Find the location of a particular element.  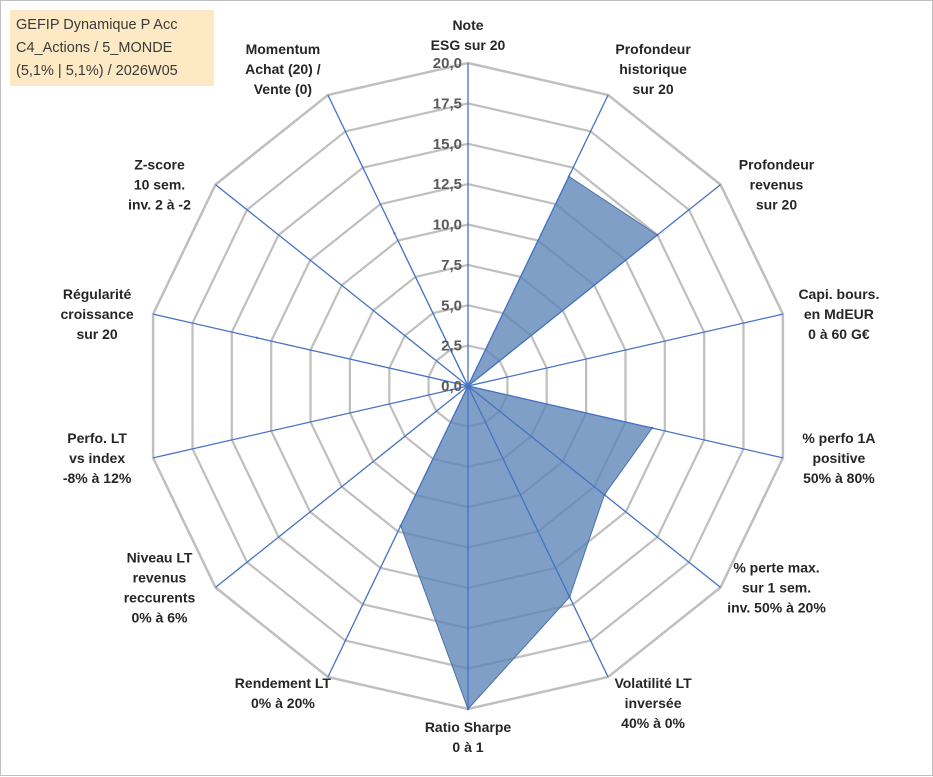

axis-label-line: croissance is located at coordinates (97, 314).